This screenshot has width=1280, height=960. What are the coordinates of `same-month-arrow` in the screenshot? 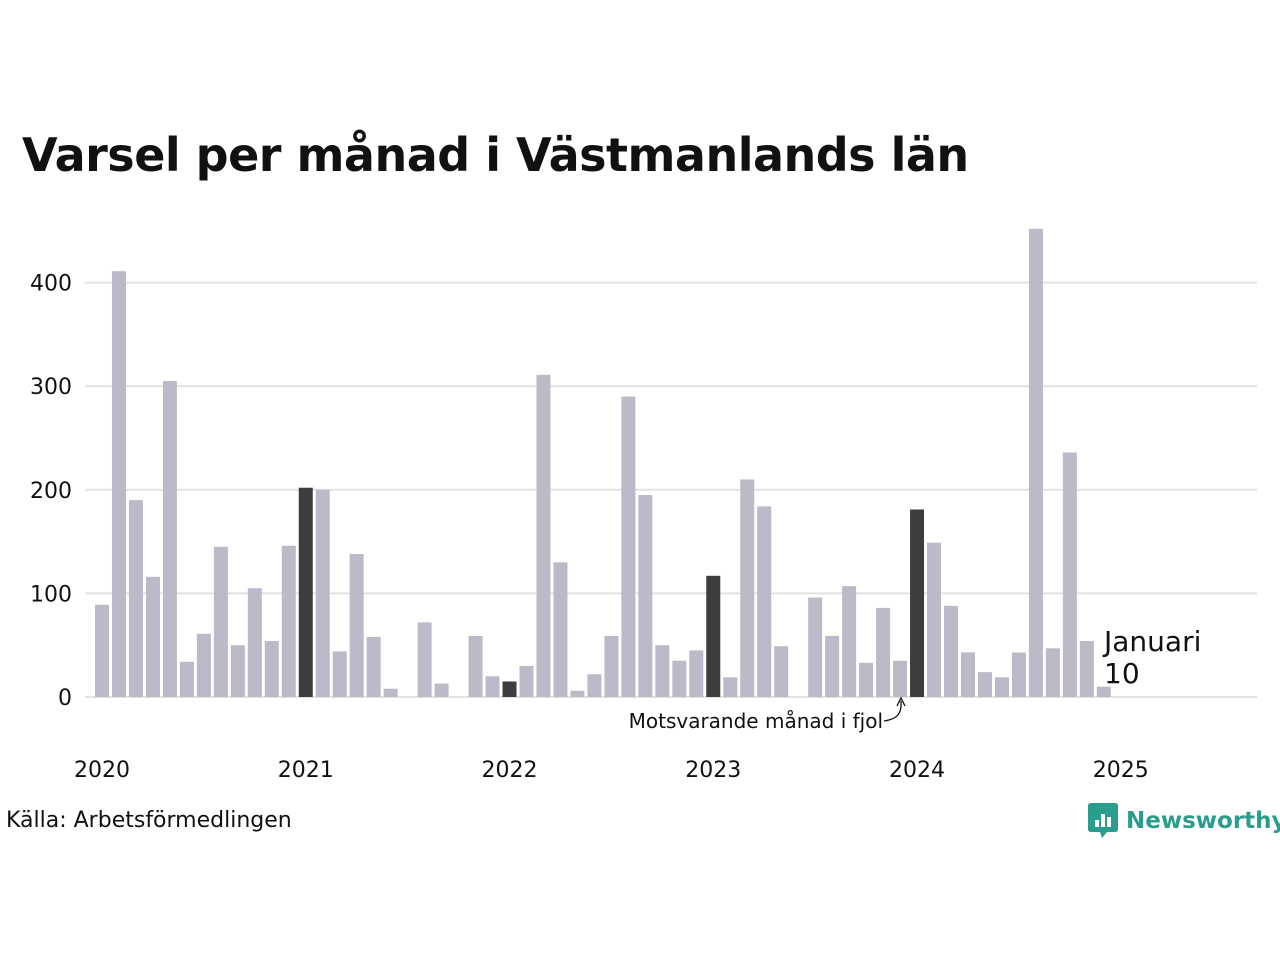 It's located at (892, 711).